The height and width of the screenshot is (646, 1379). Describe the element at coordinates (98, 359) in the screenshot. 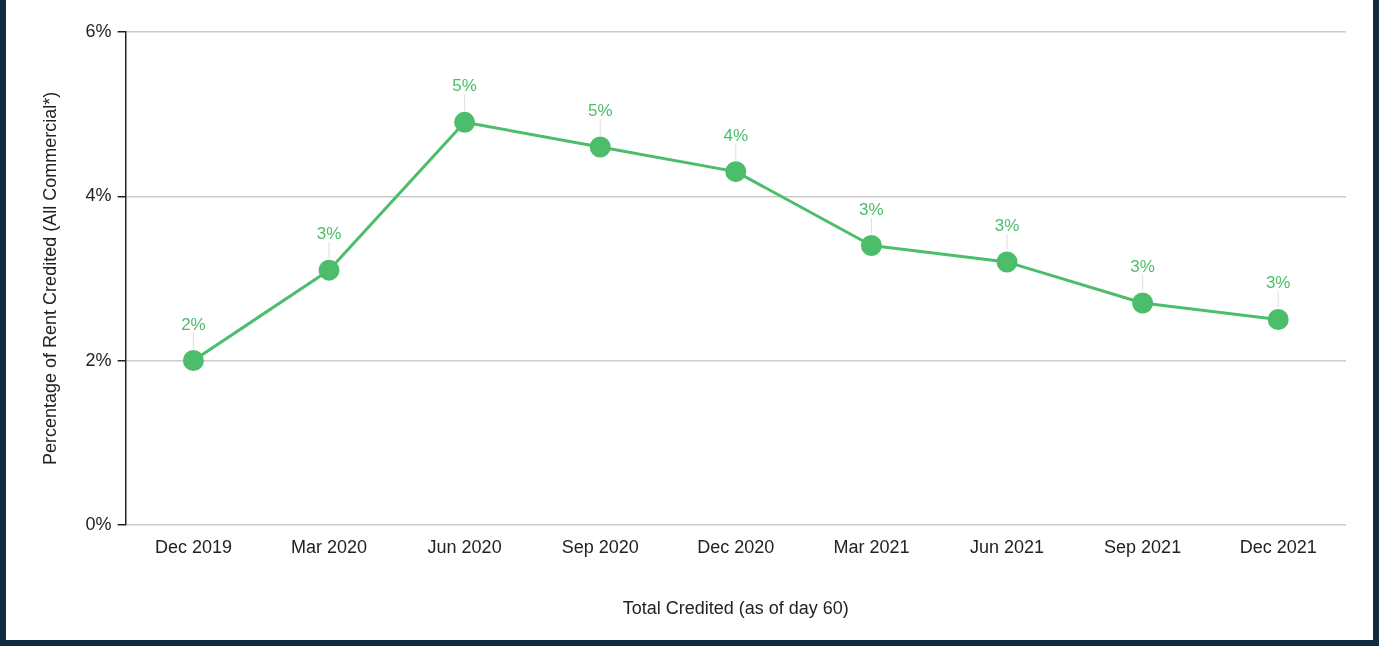

I see `y-tick-label: 2%` at that location.